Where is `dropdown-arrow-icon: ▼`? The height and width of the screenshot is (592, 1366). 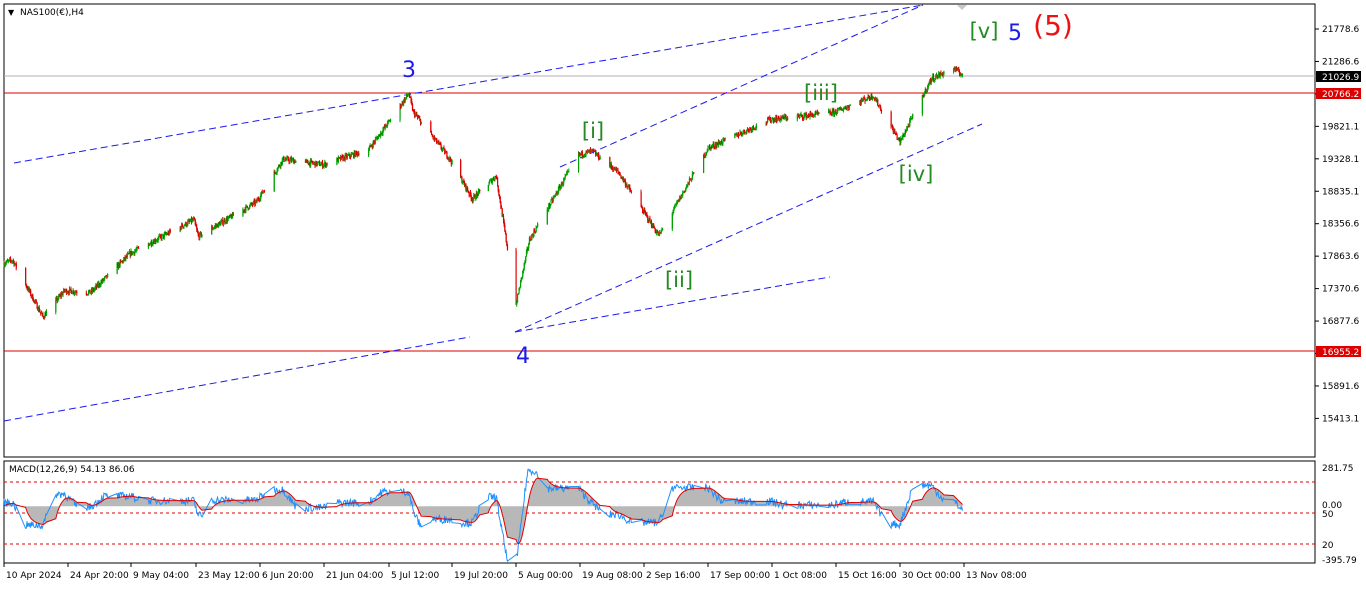 dropdown-arrow-icon: ▼ is located at coordinates (11, 12).